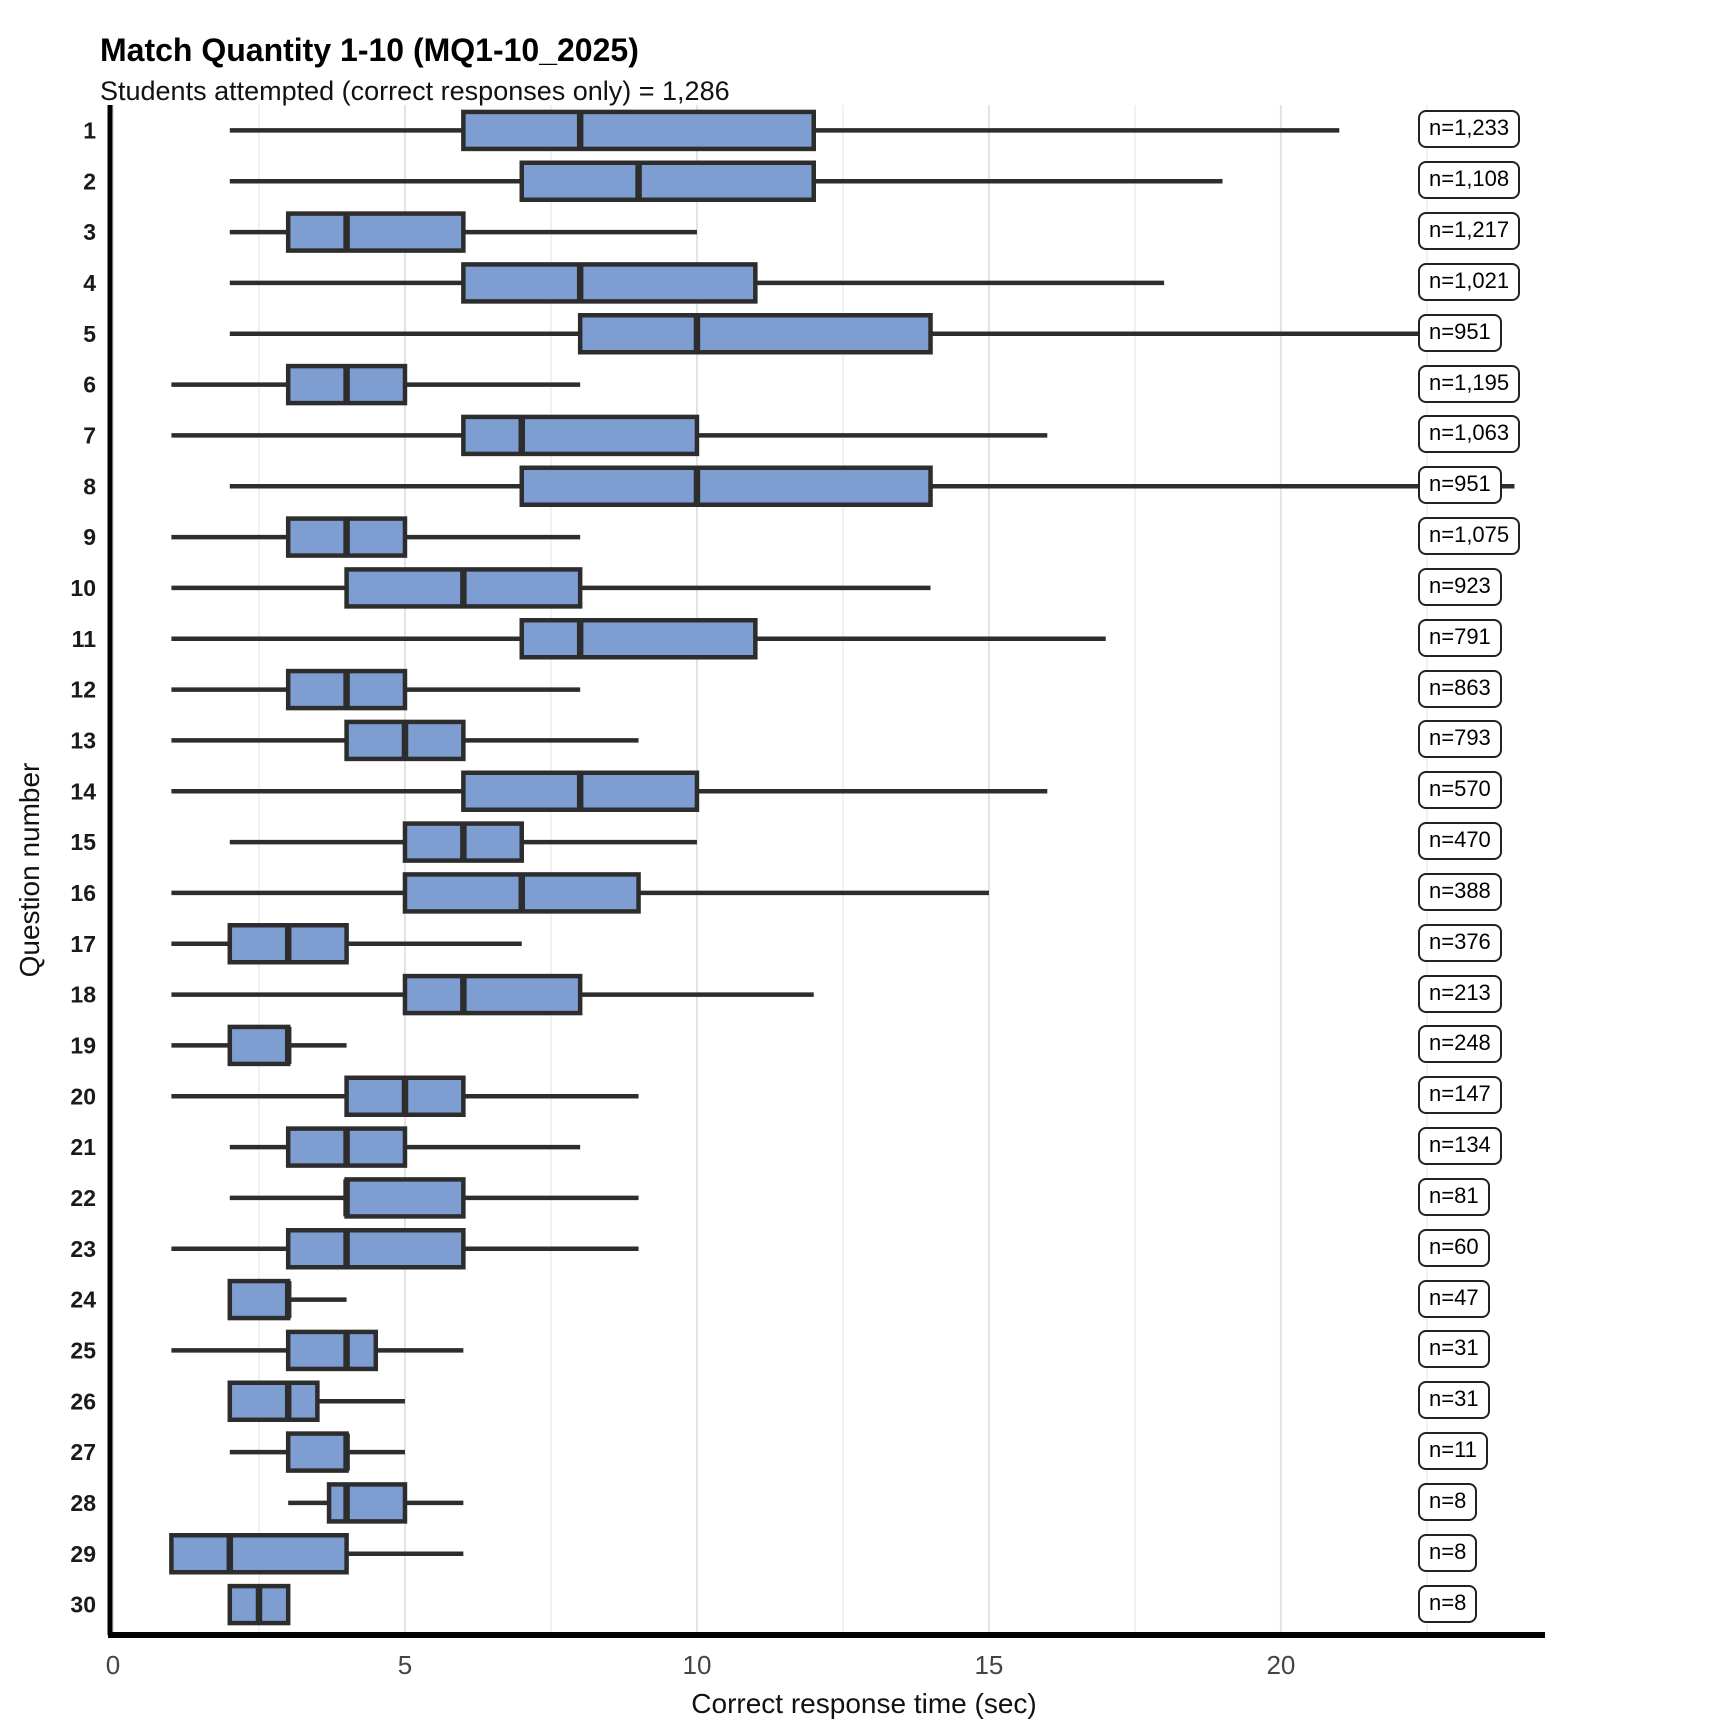 The width and height of the screenshot is (1728, 1728). What do you see at coordinates (1469, 180) in the screenshot?
I see `n-count-badge-q2: n=1,108` at bounding box center [1469, 180].